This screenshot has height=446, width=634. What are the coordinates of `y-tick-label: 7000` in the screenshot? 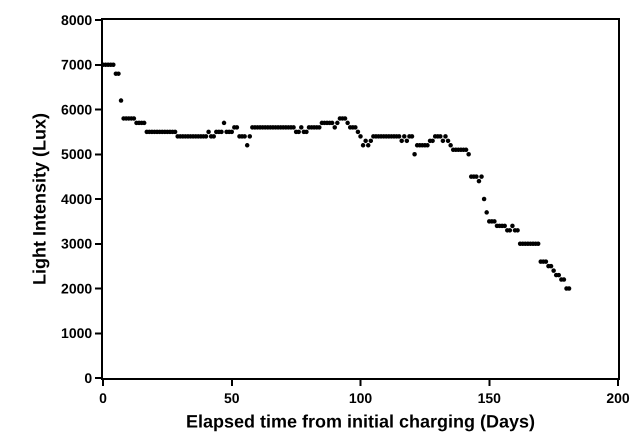 It's located at (76, 64).